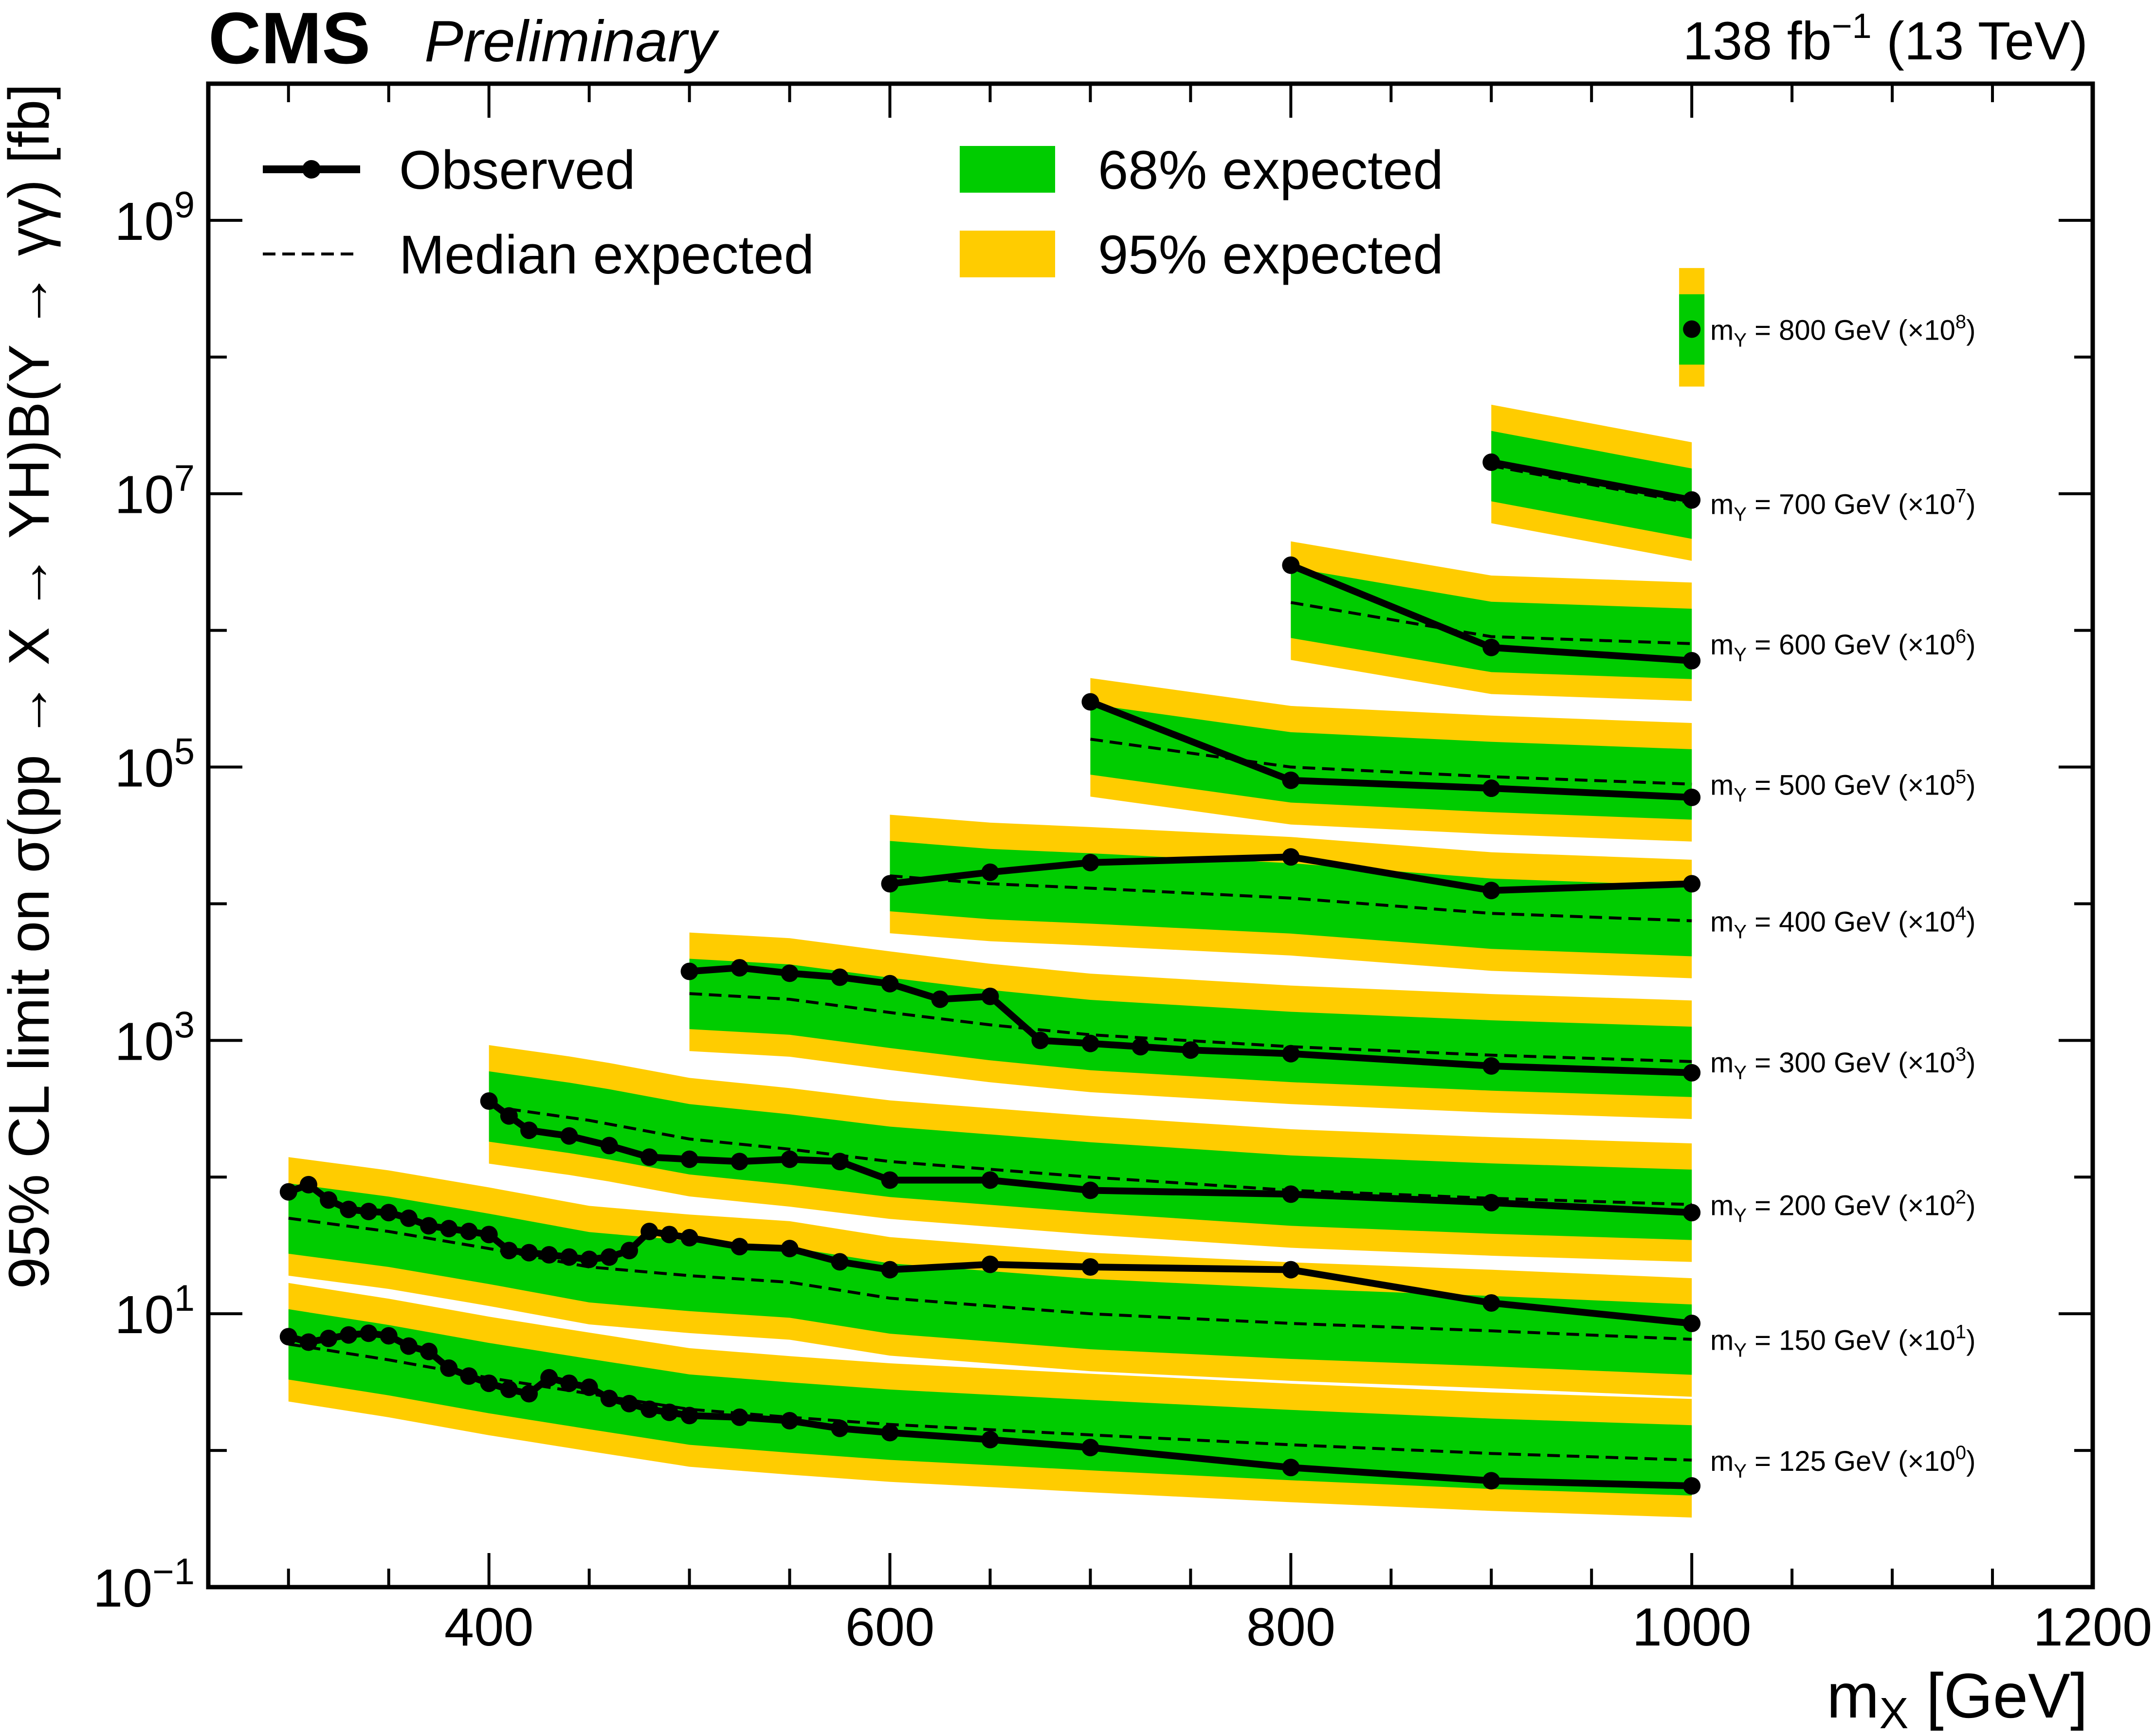  What do you see at coordinates (1842, 1341) in the screenshot?
I see `series-label-1: mY = 150 GeV (×101)` at bounding box center [1842, 1341].